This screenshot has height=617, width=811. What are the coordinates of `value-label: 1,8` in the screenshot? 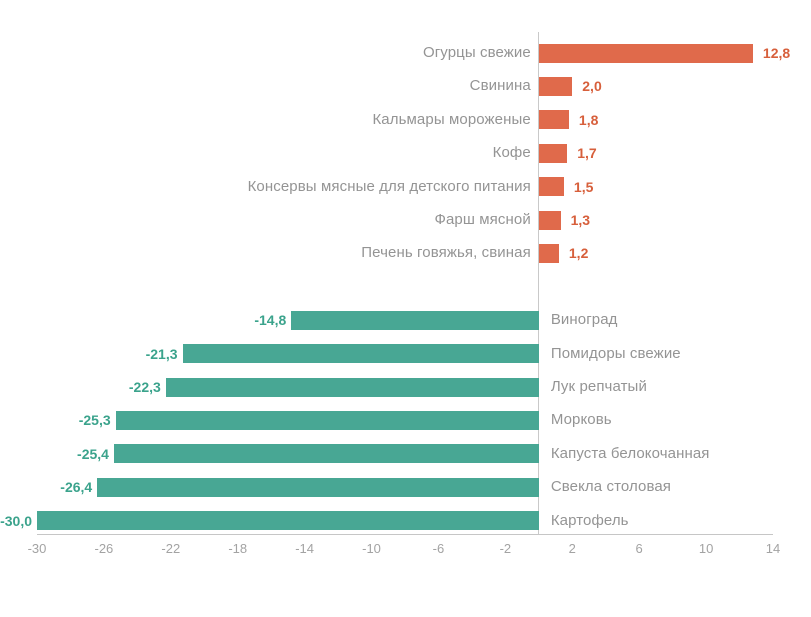 It's located at (588, 119).